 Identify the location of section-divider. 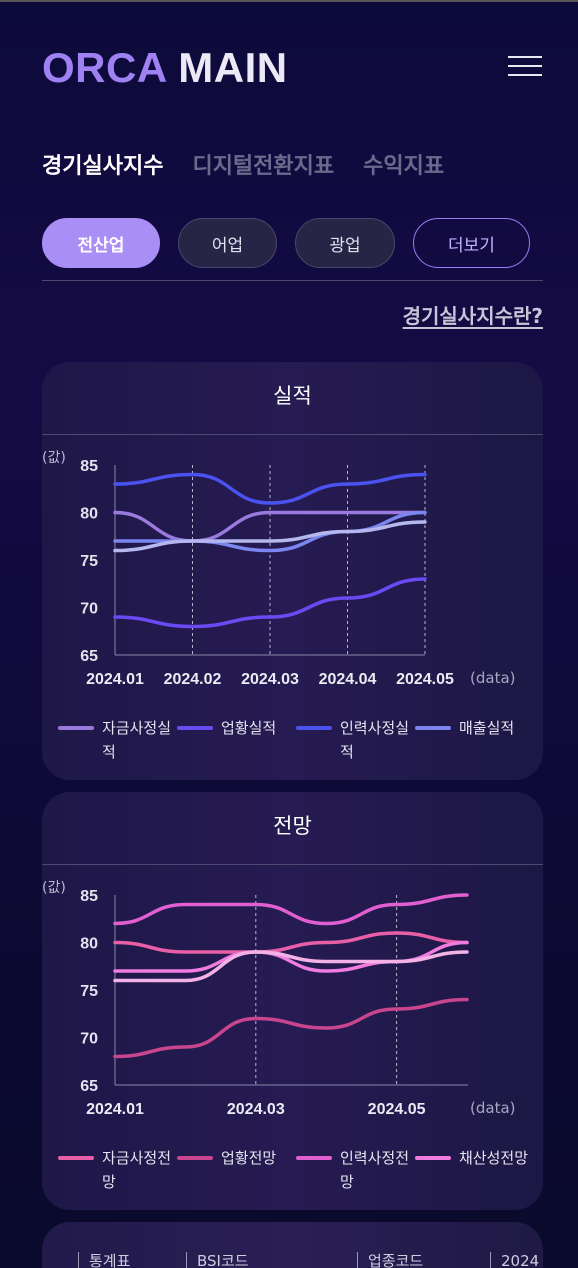
(292, 280).